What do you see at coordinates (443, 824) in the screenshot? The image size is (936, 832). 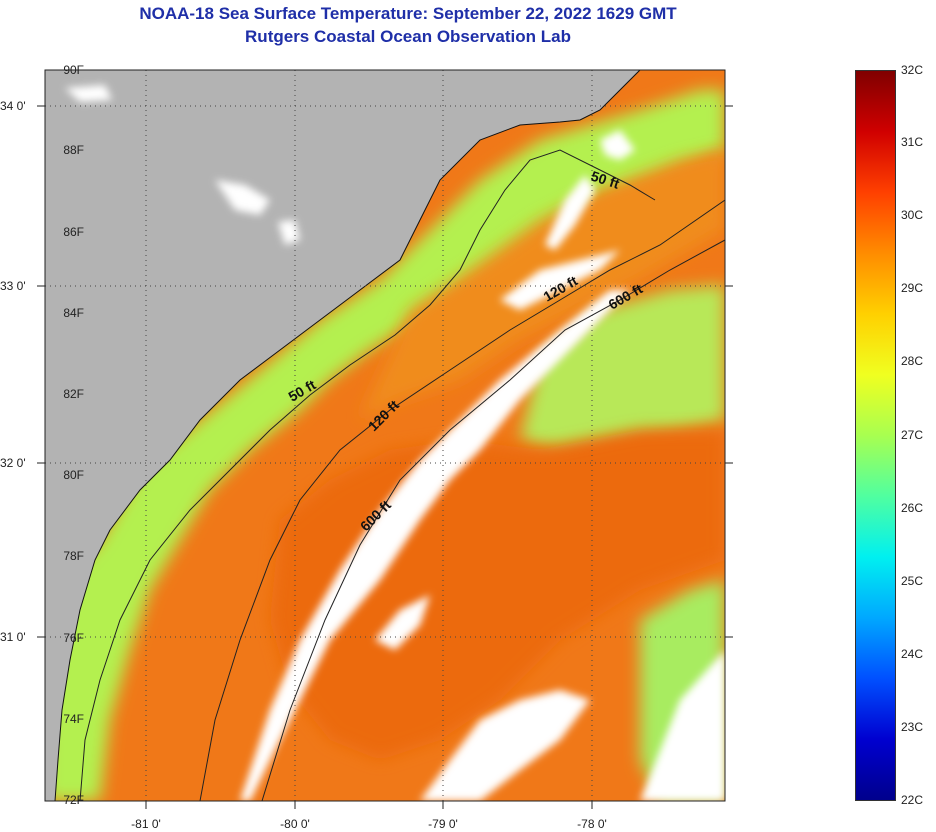 I see `longitude-label: -79 0'` at bounding box center [443, 824].